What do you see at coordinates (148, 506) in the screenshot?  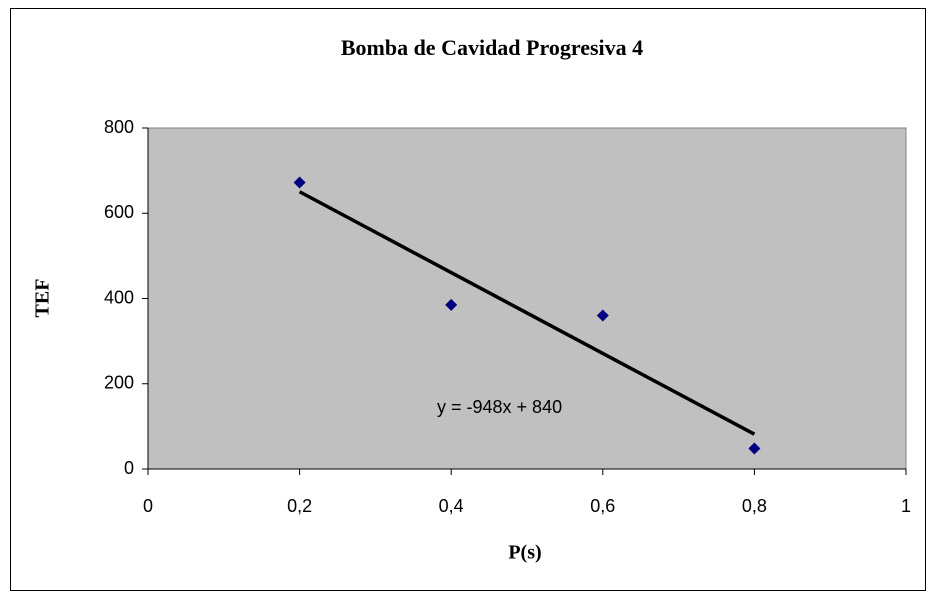 I see `x-tick-label: 0` at bounding box center [148, 506].